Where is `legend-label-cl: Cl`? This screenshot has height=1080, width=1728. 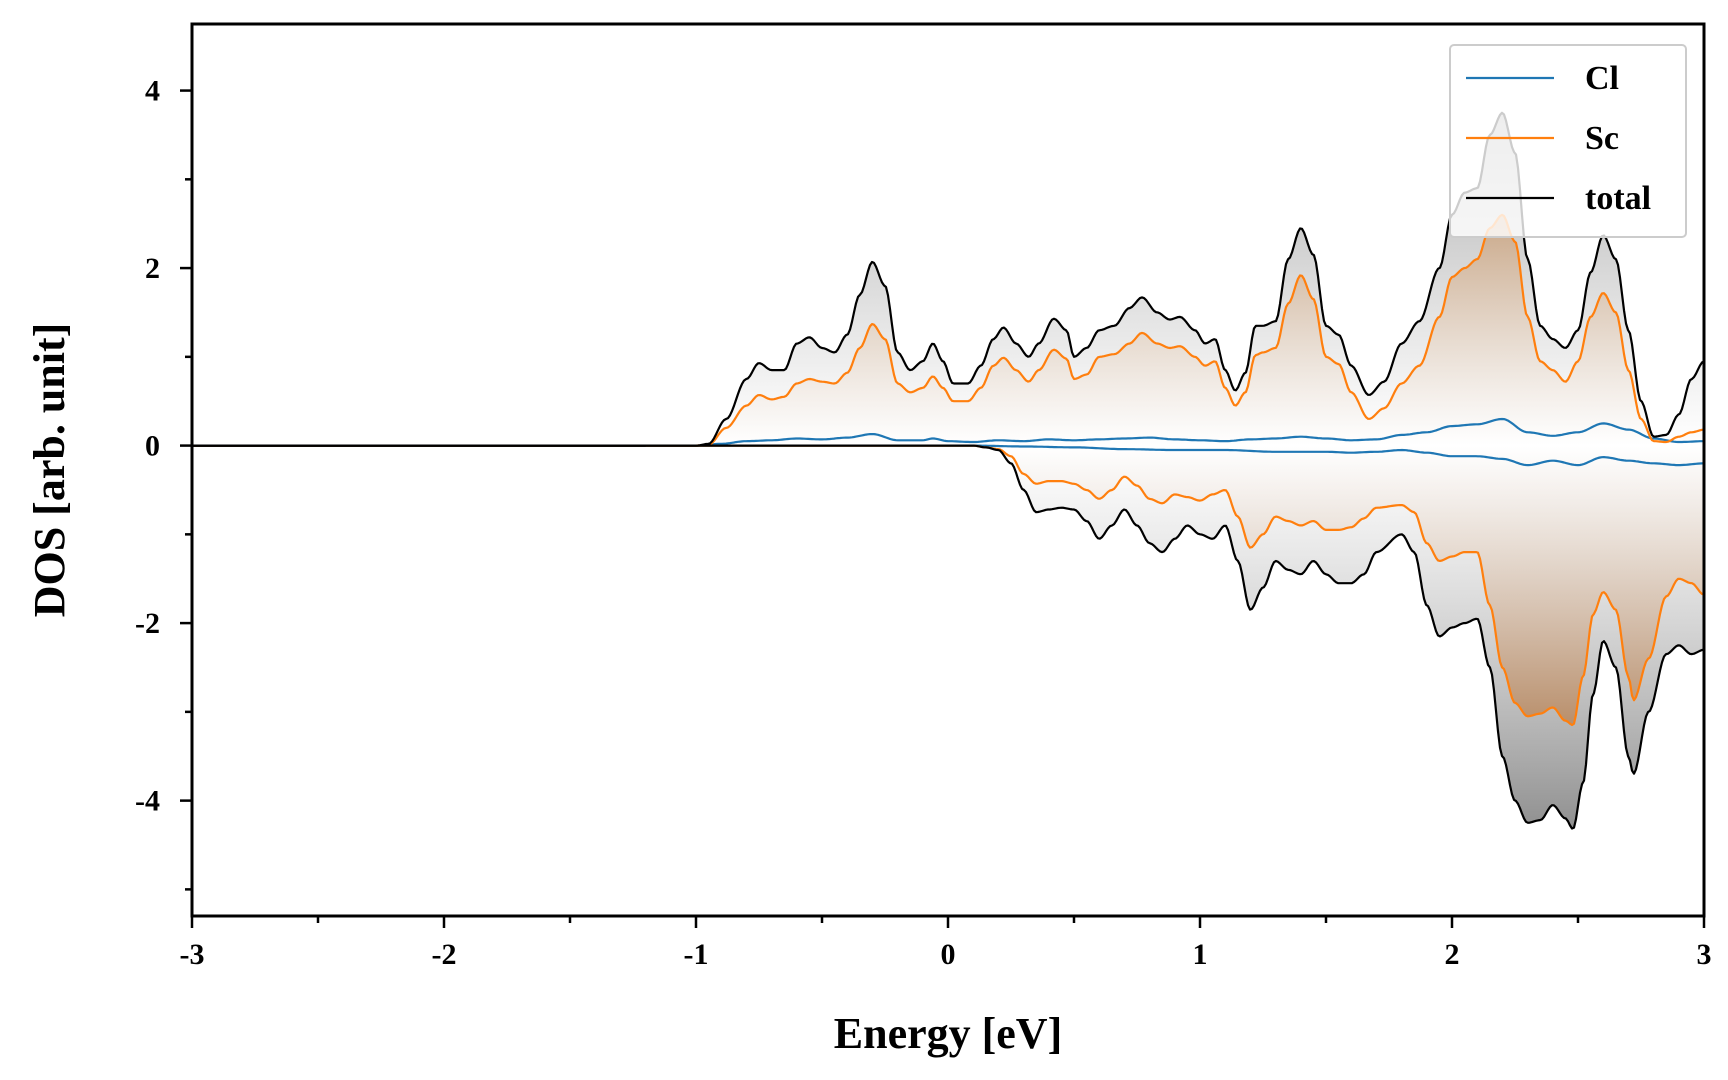
legend-label-cl: Cl is located at coordinates (1602, 78).